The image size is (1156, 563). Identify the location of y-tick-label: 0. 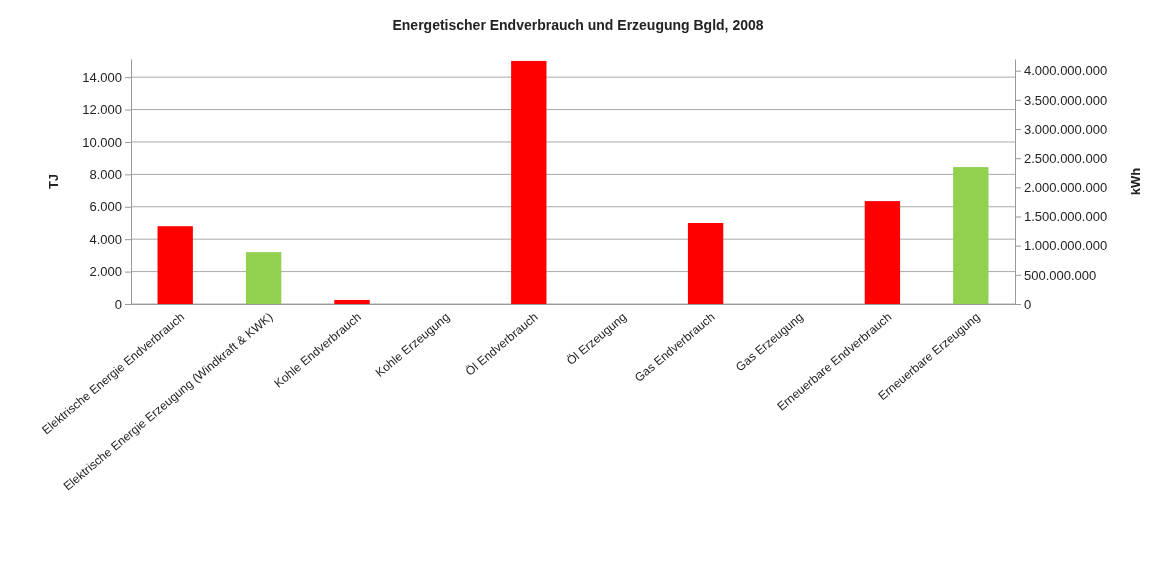
(118, 304).